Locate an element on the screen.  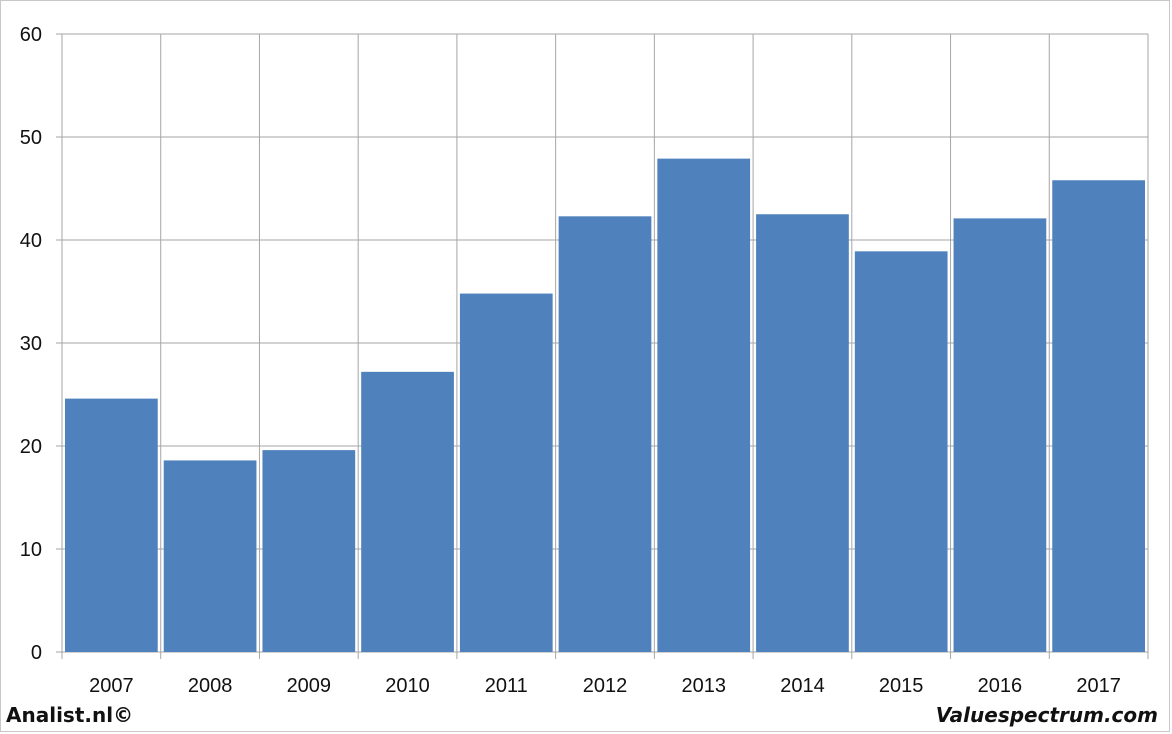
bar-2010 is located at coordinates (407, 511).